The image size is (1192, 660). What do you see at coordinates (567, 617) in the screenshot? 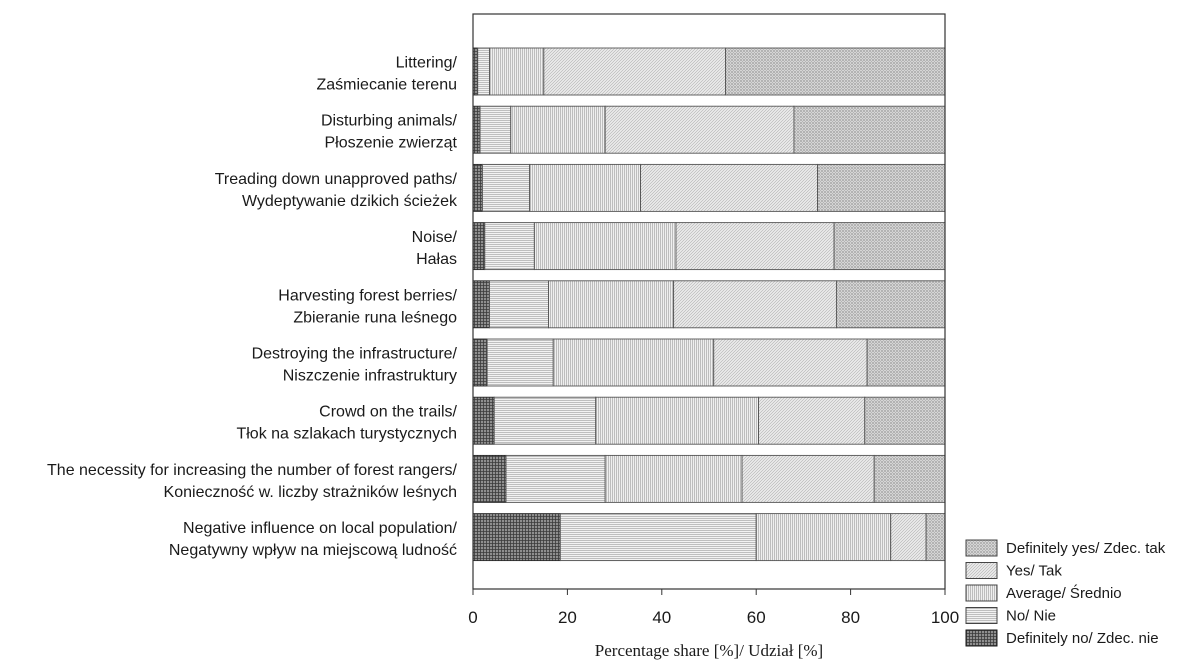
I see `x-tick-label-20: 20` at bounding box center [567, 617].